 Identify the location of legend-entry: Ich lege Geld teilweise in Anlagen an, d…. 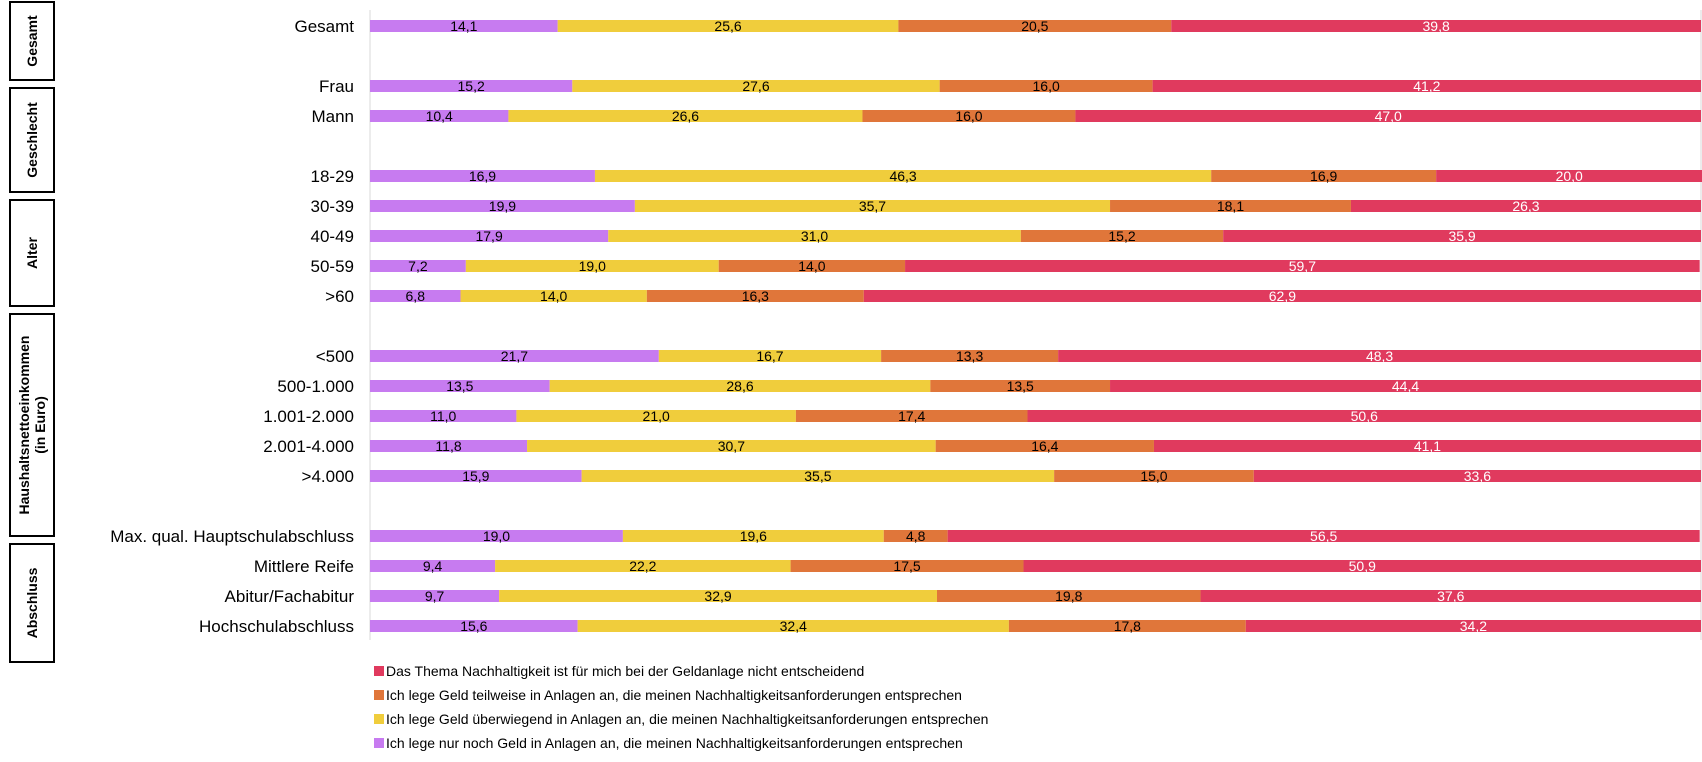
(674, 695).